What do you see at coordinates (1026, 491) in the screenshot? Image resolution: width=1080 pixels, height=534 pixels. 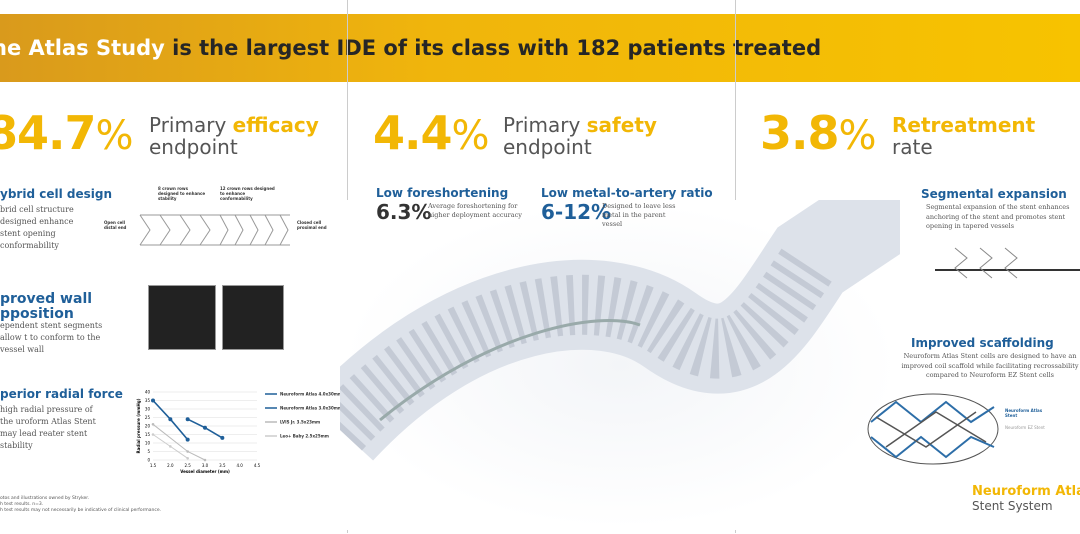 I see `brand-name: Neuroform Atlas` at bounding box center [1026, 491].